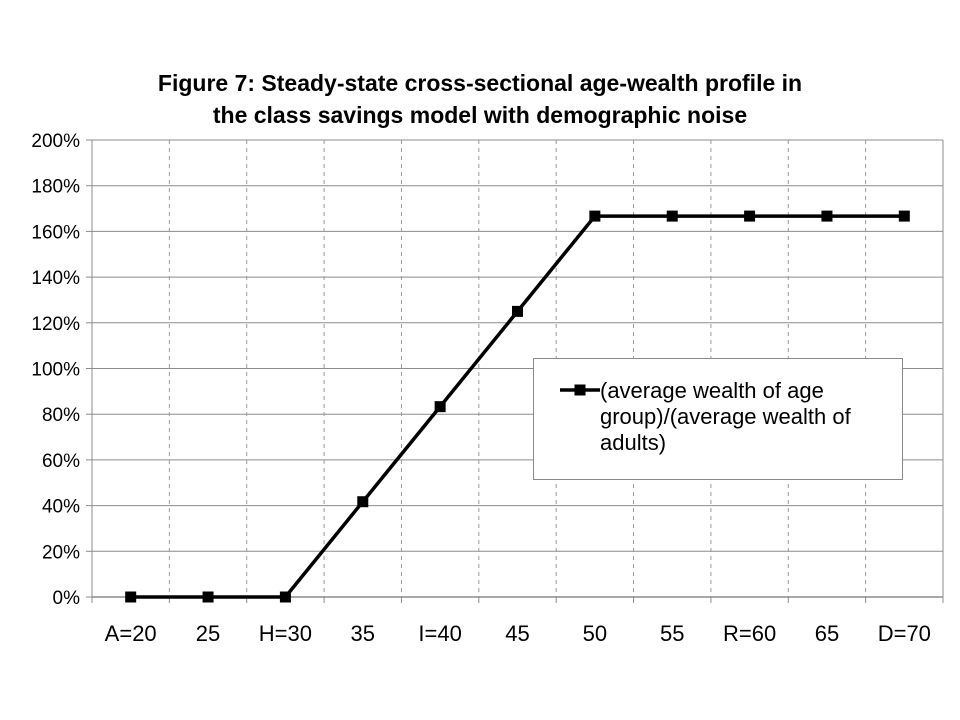 This screenshot has width=960, height=720. I want to click on x-tick-label: H=30, so click(285, 633).